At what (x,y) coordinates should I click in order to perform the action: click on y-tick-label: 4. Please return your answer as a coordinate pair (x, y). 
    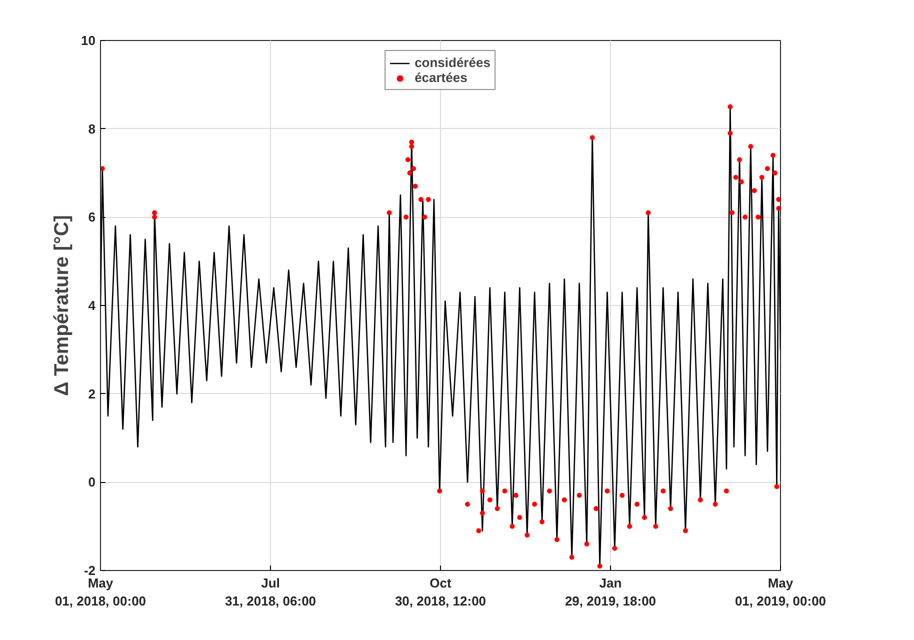
    Looking at the image, I should click on (92, 305).